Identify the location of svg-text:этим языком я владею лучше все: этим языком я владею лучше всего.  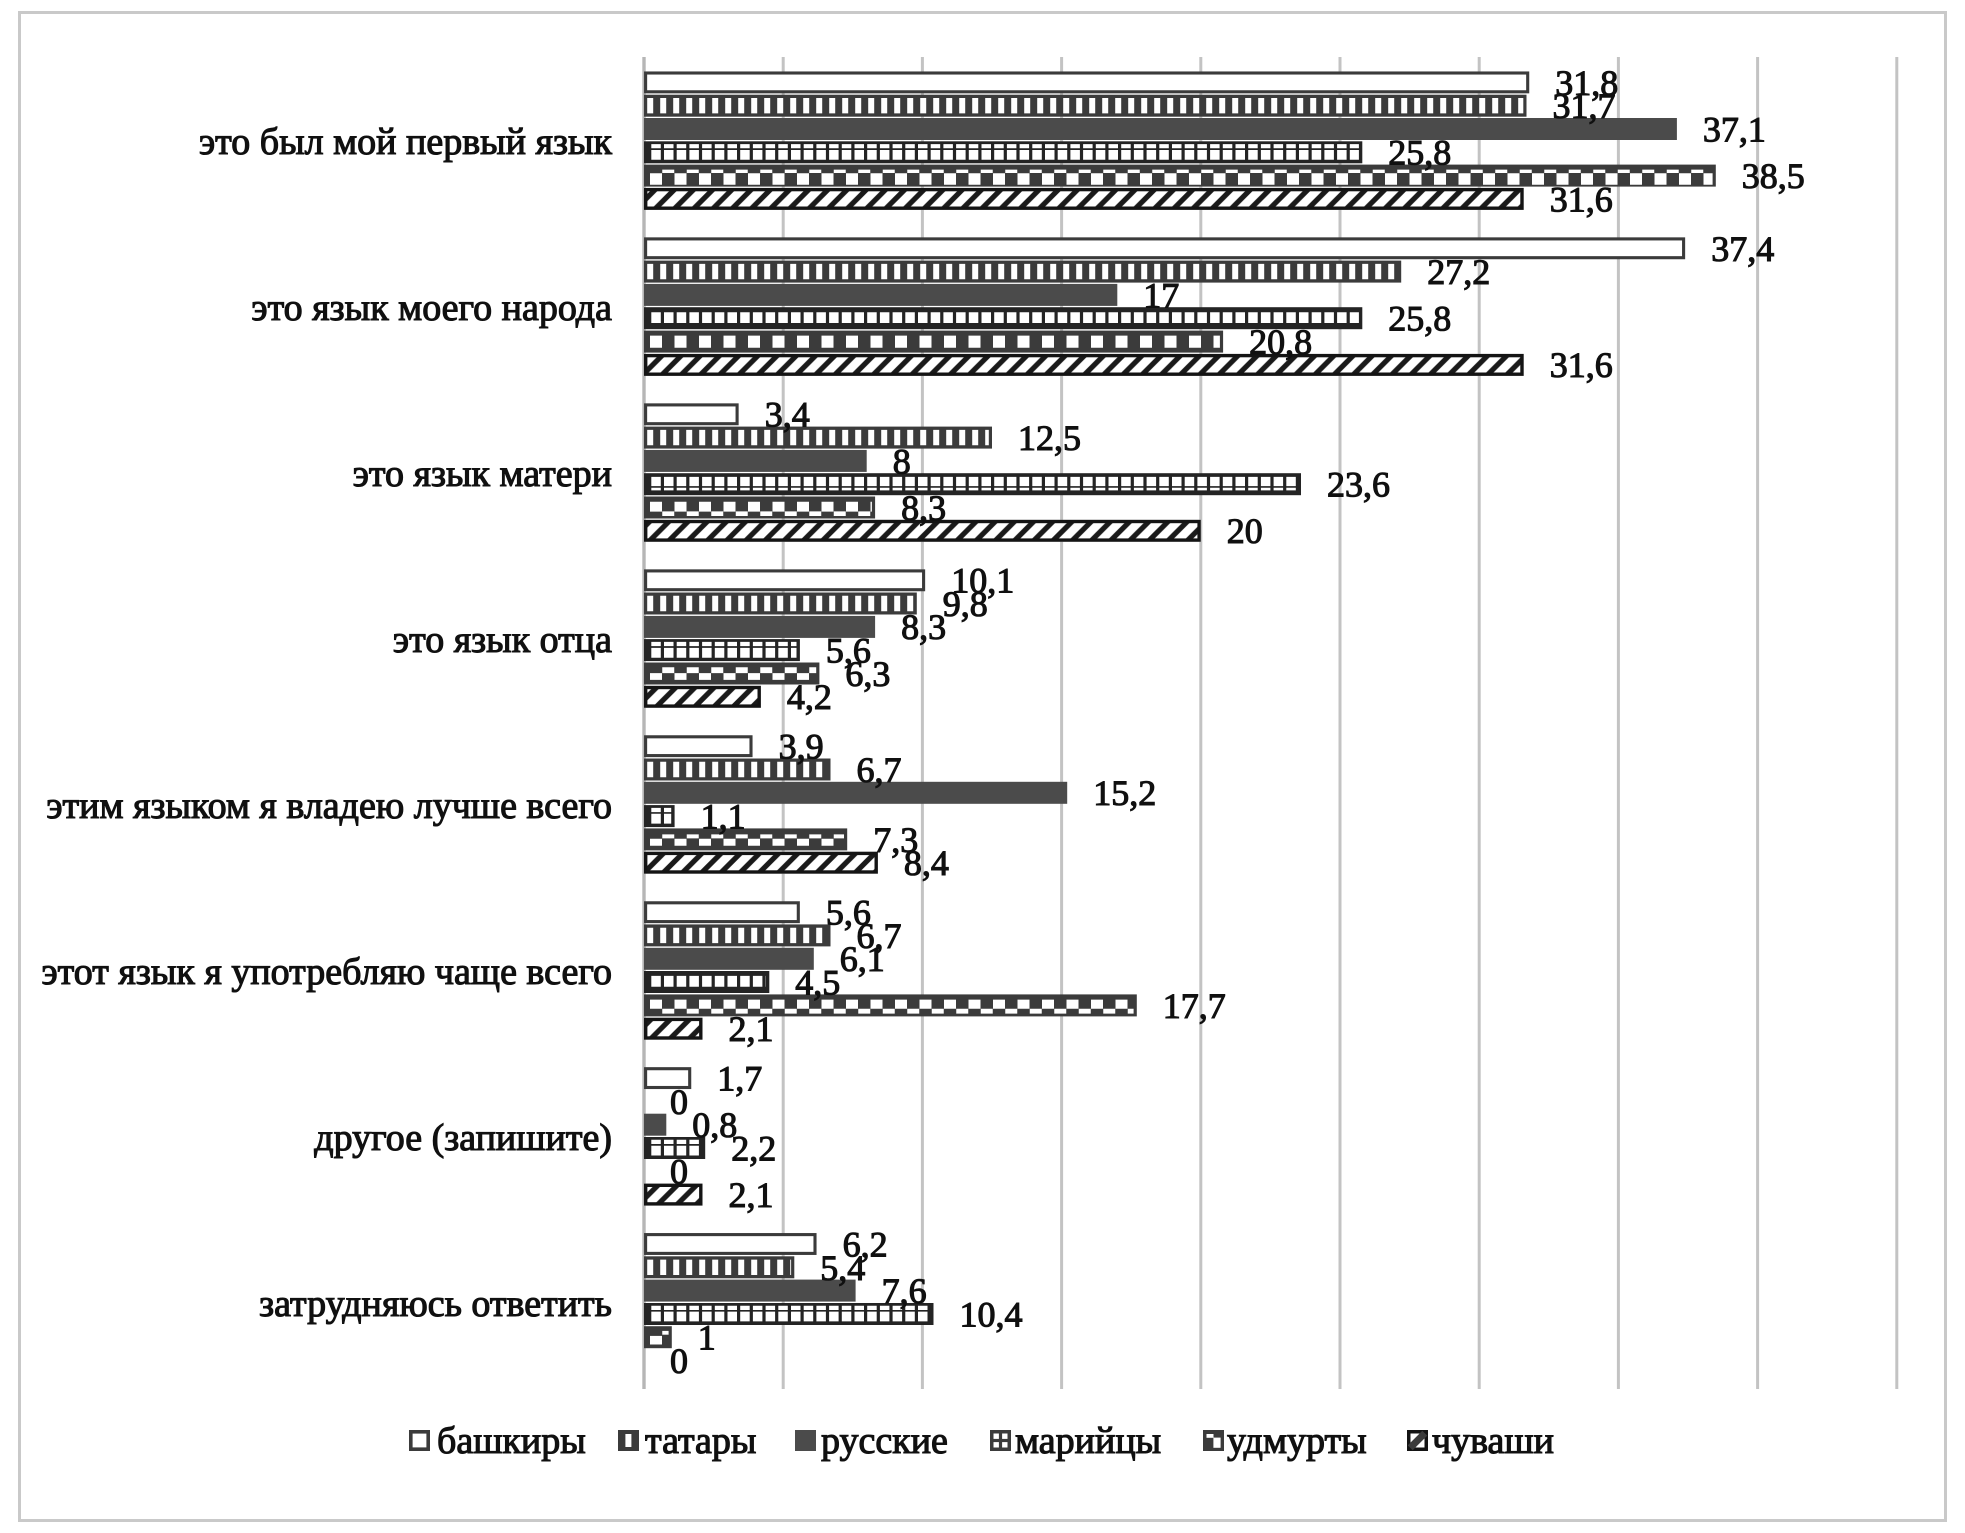
(329, 806).